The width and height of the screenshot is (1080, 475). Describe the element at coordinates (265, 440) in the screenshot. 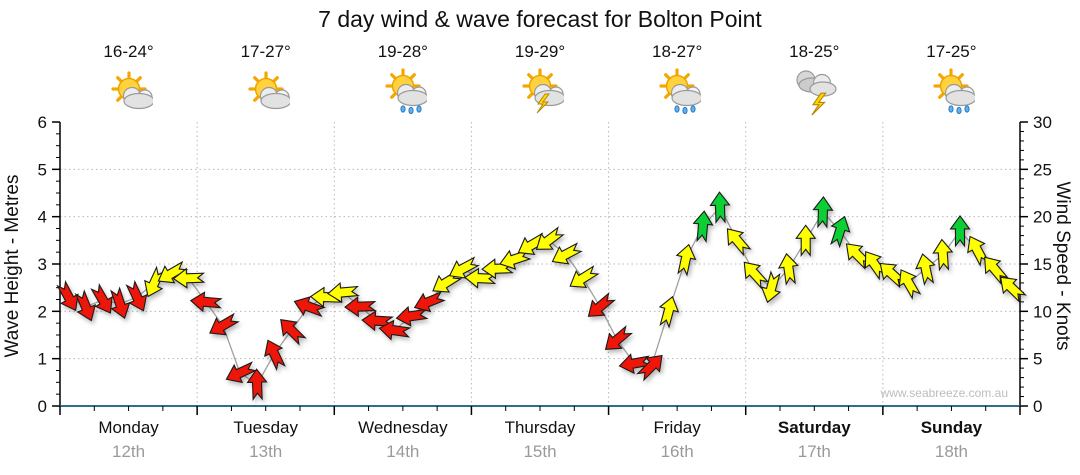

I see `day-footer-tuesday: Tuesday 13th` at that location.